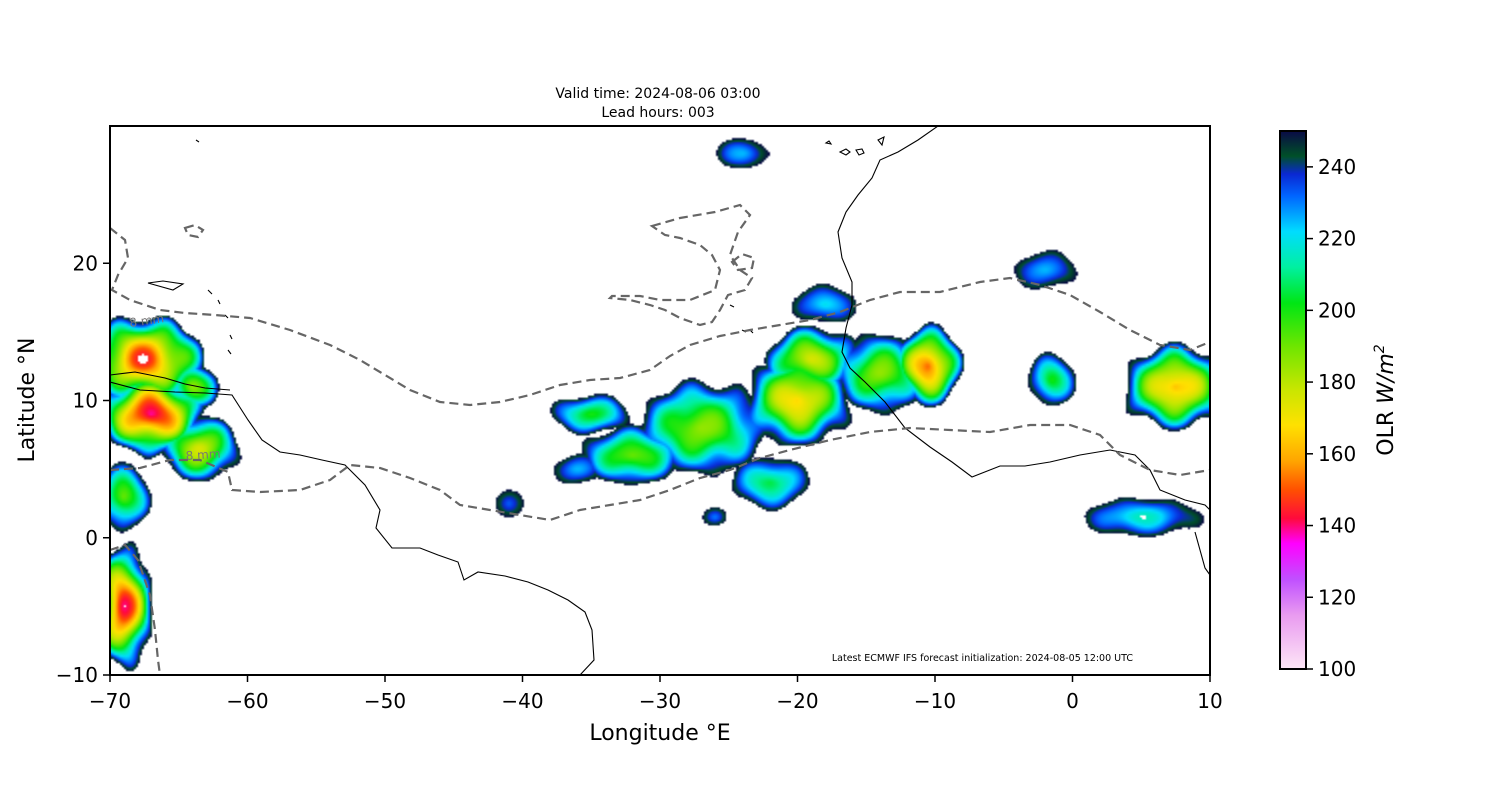  Describe the element at coordinates (1337, 310) in the screenshot. I see `colorbar-tick-label: 200` at that location.